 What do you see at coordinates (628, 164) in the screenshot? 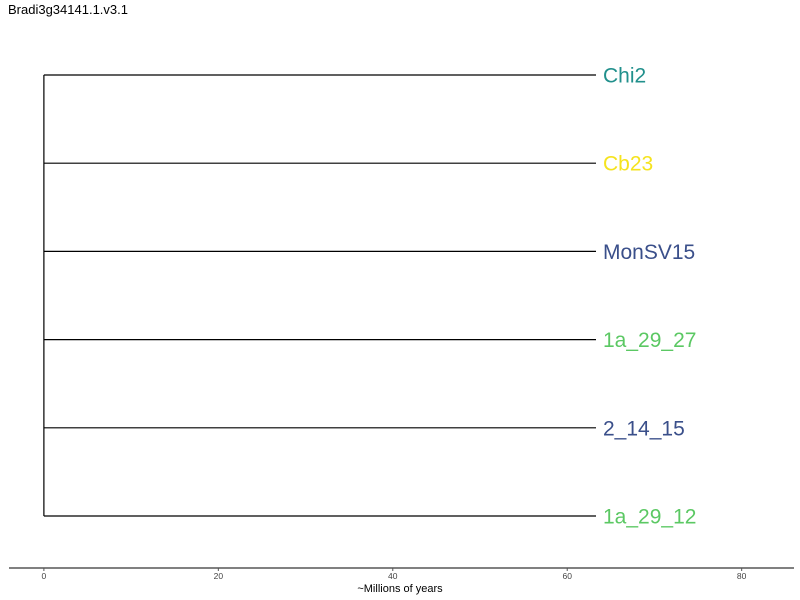
I see `tip-label: Cb23` at bounding box center [628, 164].